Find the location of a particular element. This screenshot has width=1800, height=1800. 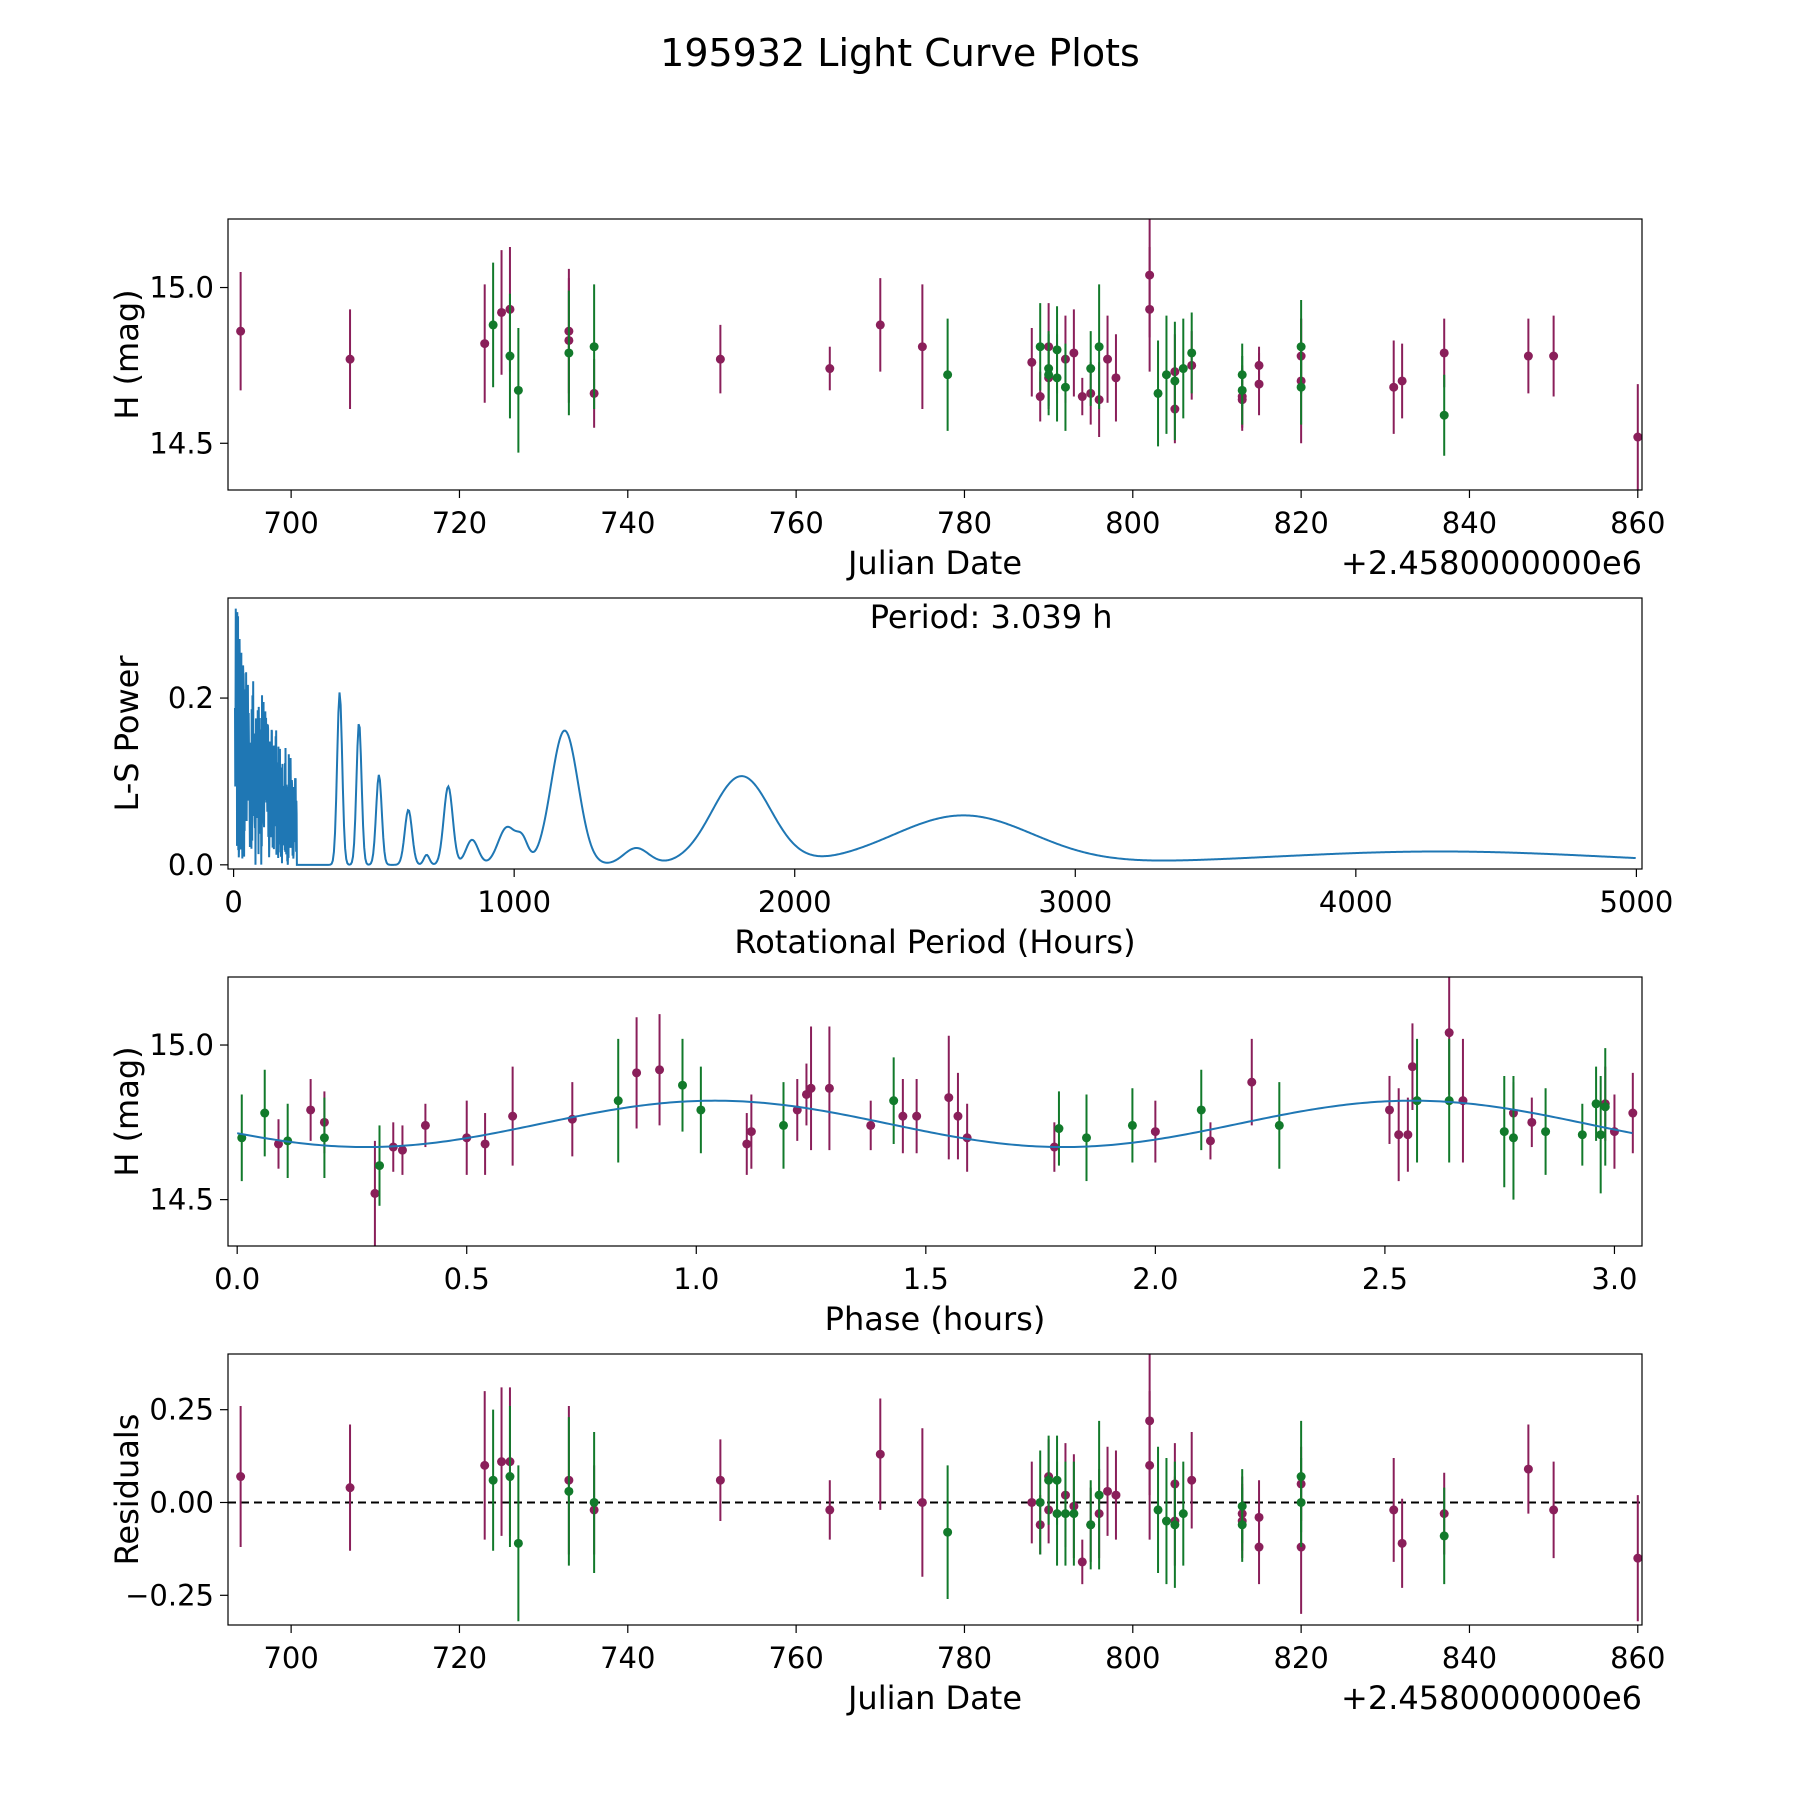

x-tick-label: 1000 is located at coordinates (514, 902).